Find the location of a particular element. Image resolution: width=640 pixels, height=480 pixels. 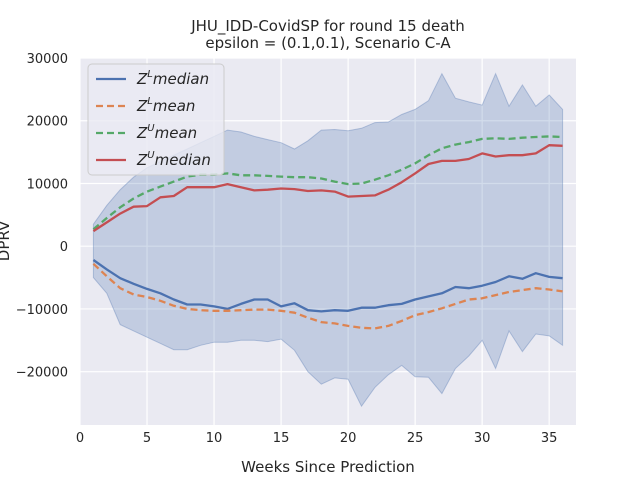

x-tick-labels: 0 5 10 15 20 25 30 35 is located at coordinates (317, 438).